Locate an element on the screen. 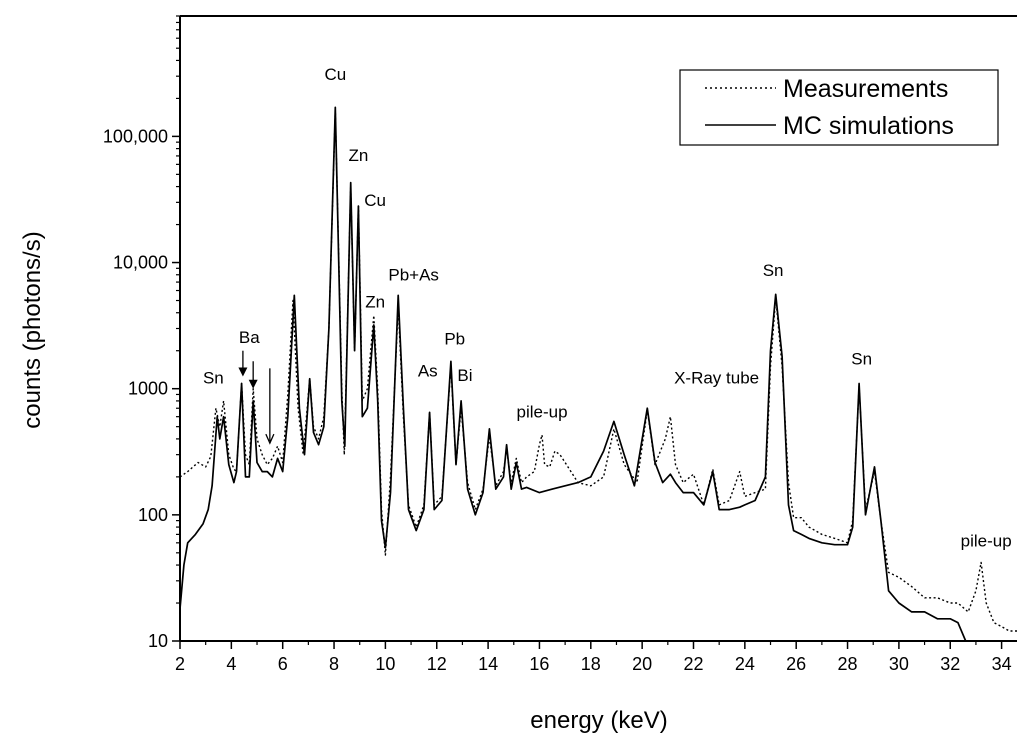 The image size is (1019, 736). x-tick-label: 10 is located at coordinates (385, 664).